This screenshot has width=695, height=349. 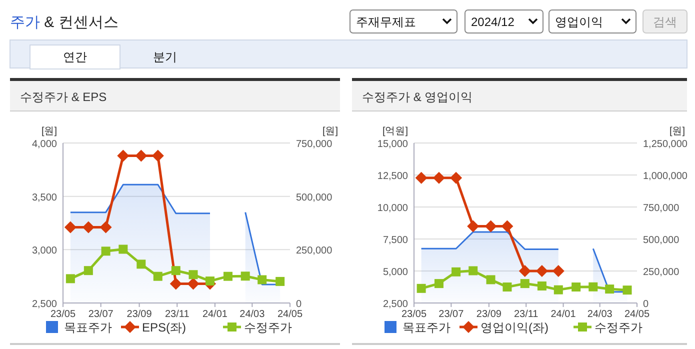 What do you see at coordinates (165, 57) in the screenshot?
I see `text: 분기` at bounding box center [165, 57].